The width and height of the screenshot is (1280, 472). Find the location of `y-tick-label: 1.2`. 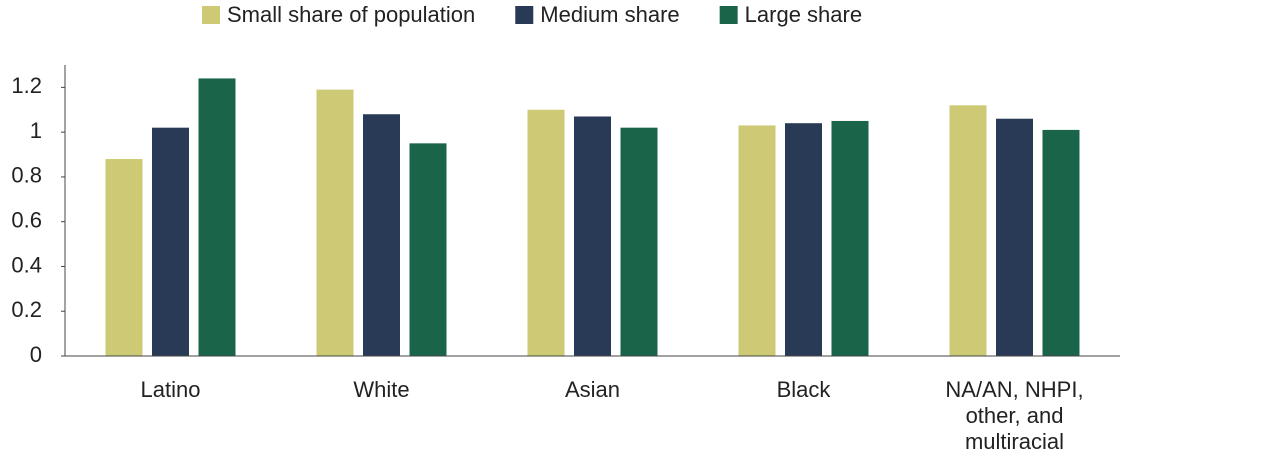

y-tick-label: 1.2 is located at coordinates (26, 85).